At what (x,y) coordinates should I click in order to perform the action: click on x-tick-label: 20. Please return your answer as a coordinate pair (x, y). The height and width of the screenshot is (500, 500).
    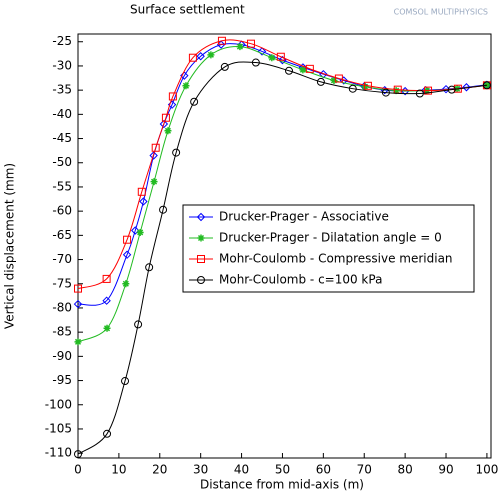
    Looking at the image, I should click on (159, 470).